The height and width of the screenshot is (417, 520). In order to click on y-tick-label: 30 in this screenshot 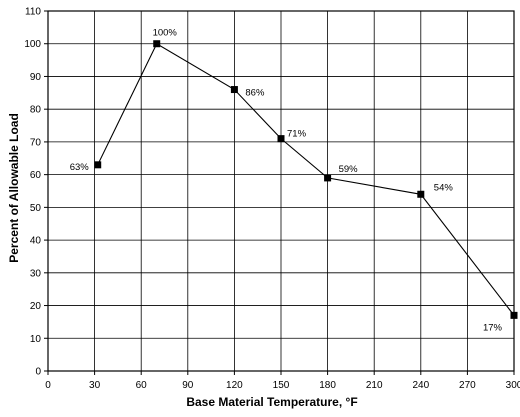, I will do `click(36, 273)`.